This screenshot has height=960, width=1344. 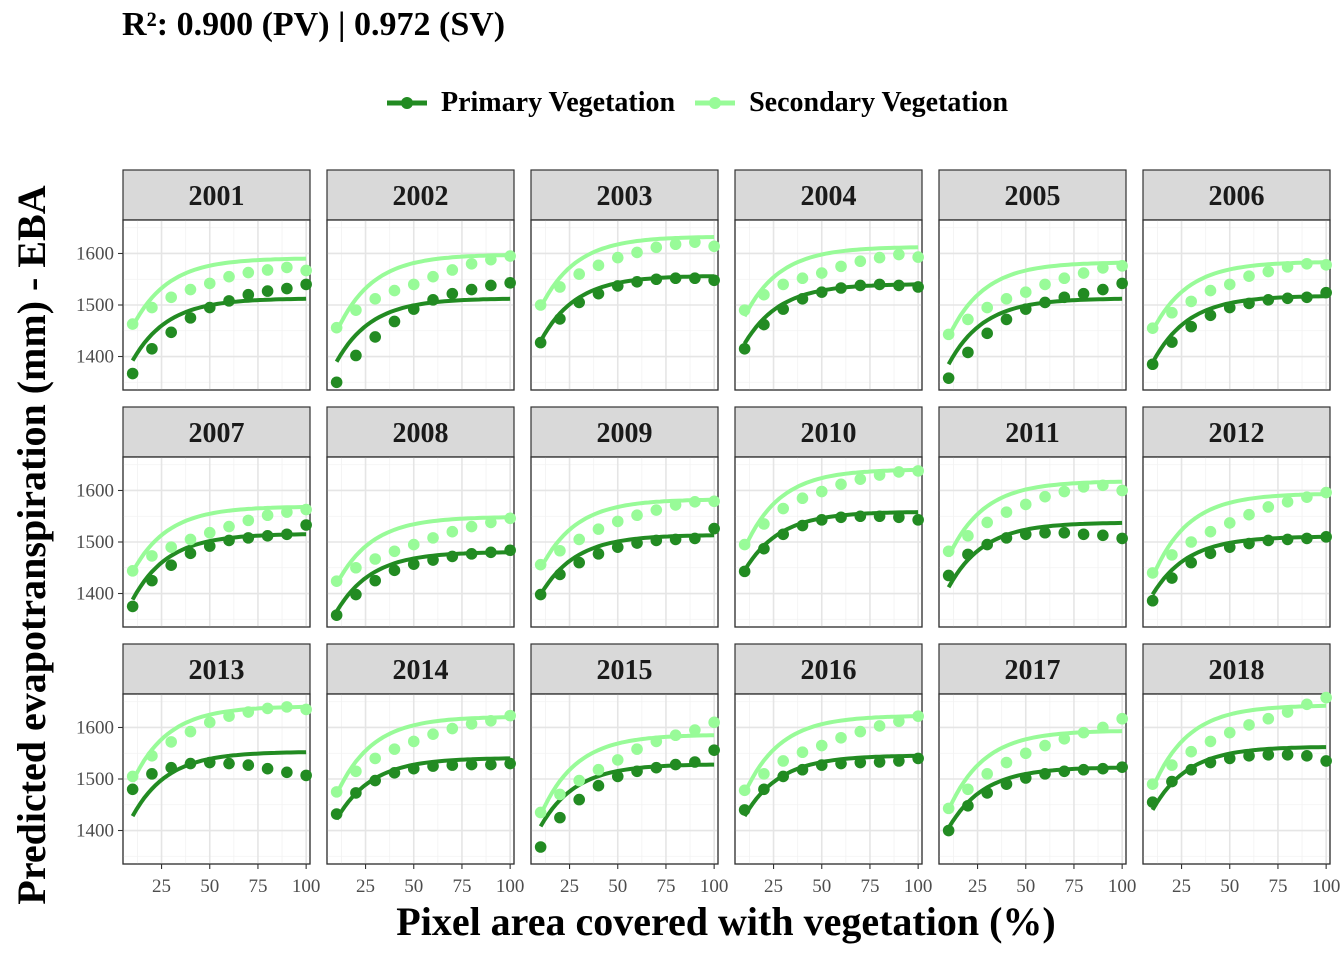 What do you see at coordinates (879, 102) in the screenshot?
I see `legend-label-secondary: Secondary Vegetation` at bounding box center [879, 102].